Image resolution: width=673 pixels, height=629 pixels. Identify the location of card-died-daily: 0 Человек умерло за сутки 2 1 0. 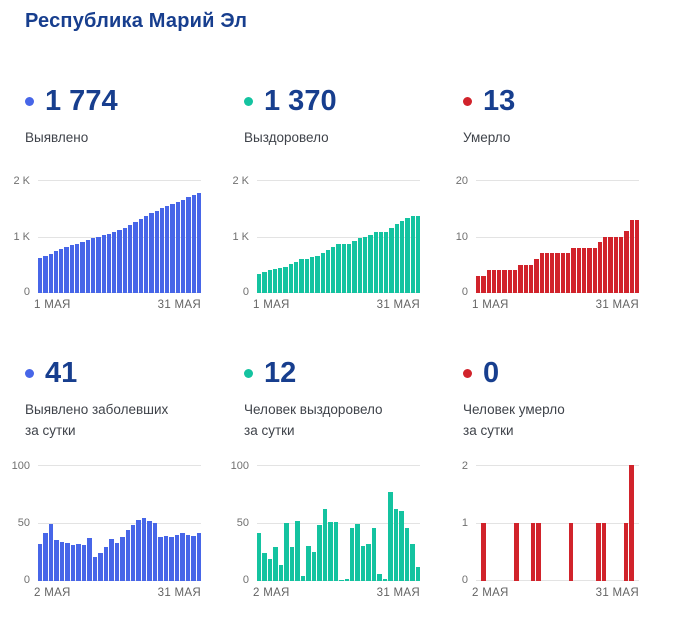
(542, 478).